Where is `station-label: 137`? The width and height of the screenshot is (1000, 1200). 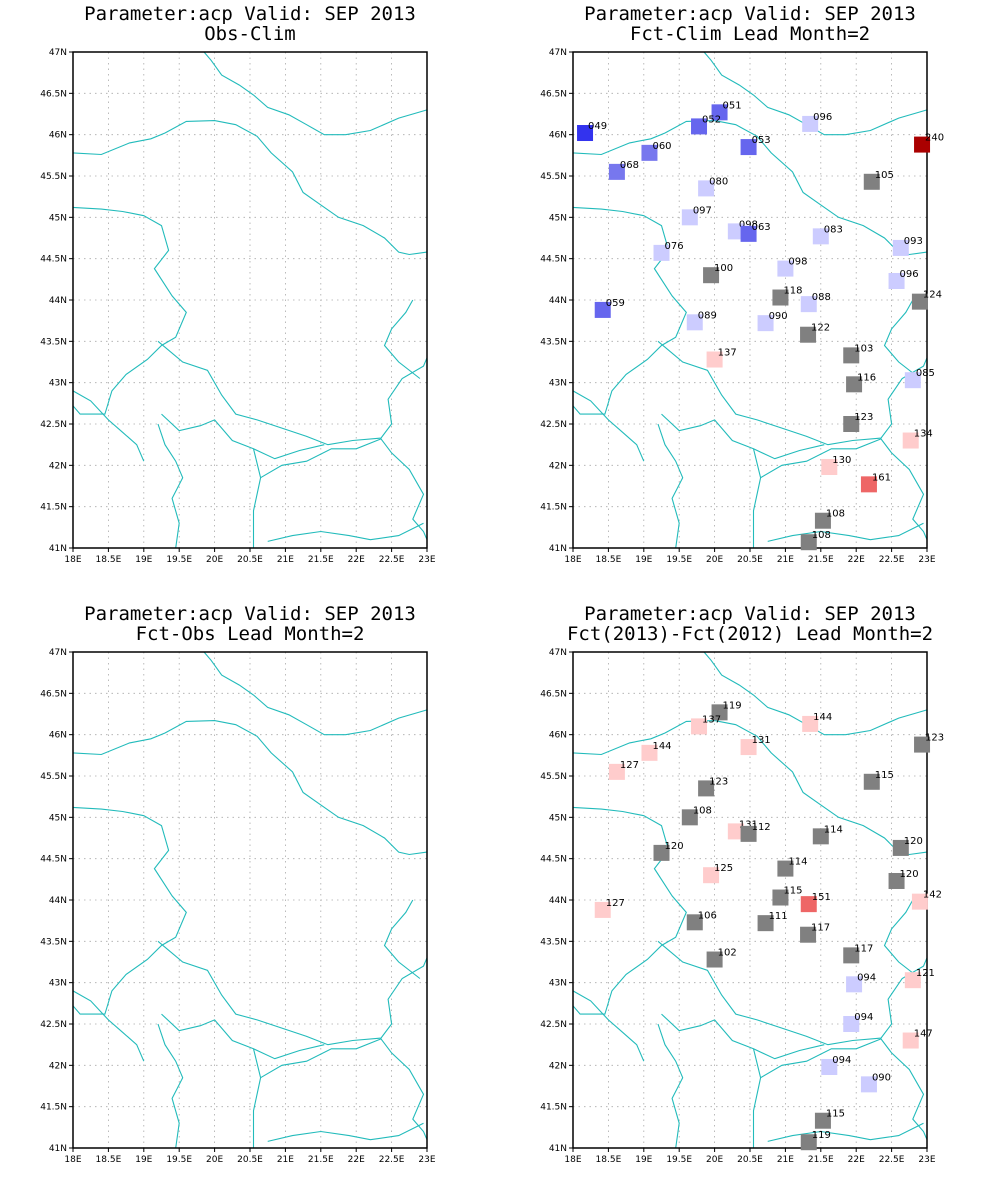 station-label: 137 is located at coordinates (727, 353).